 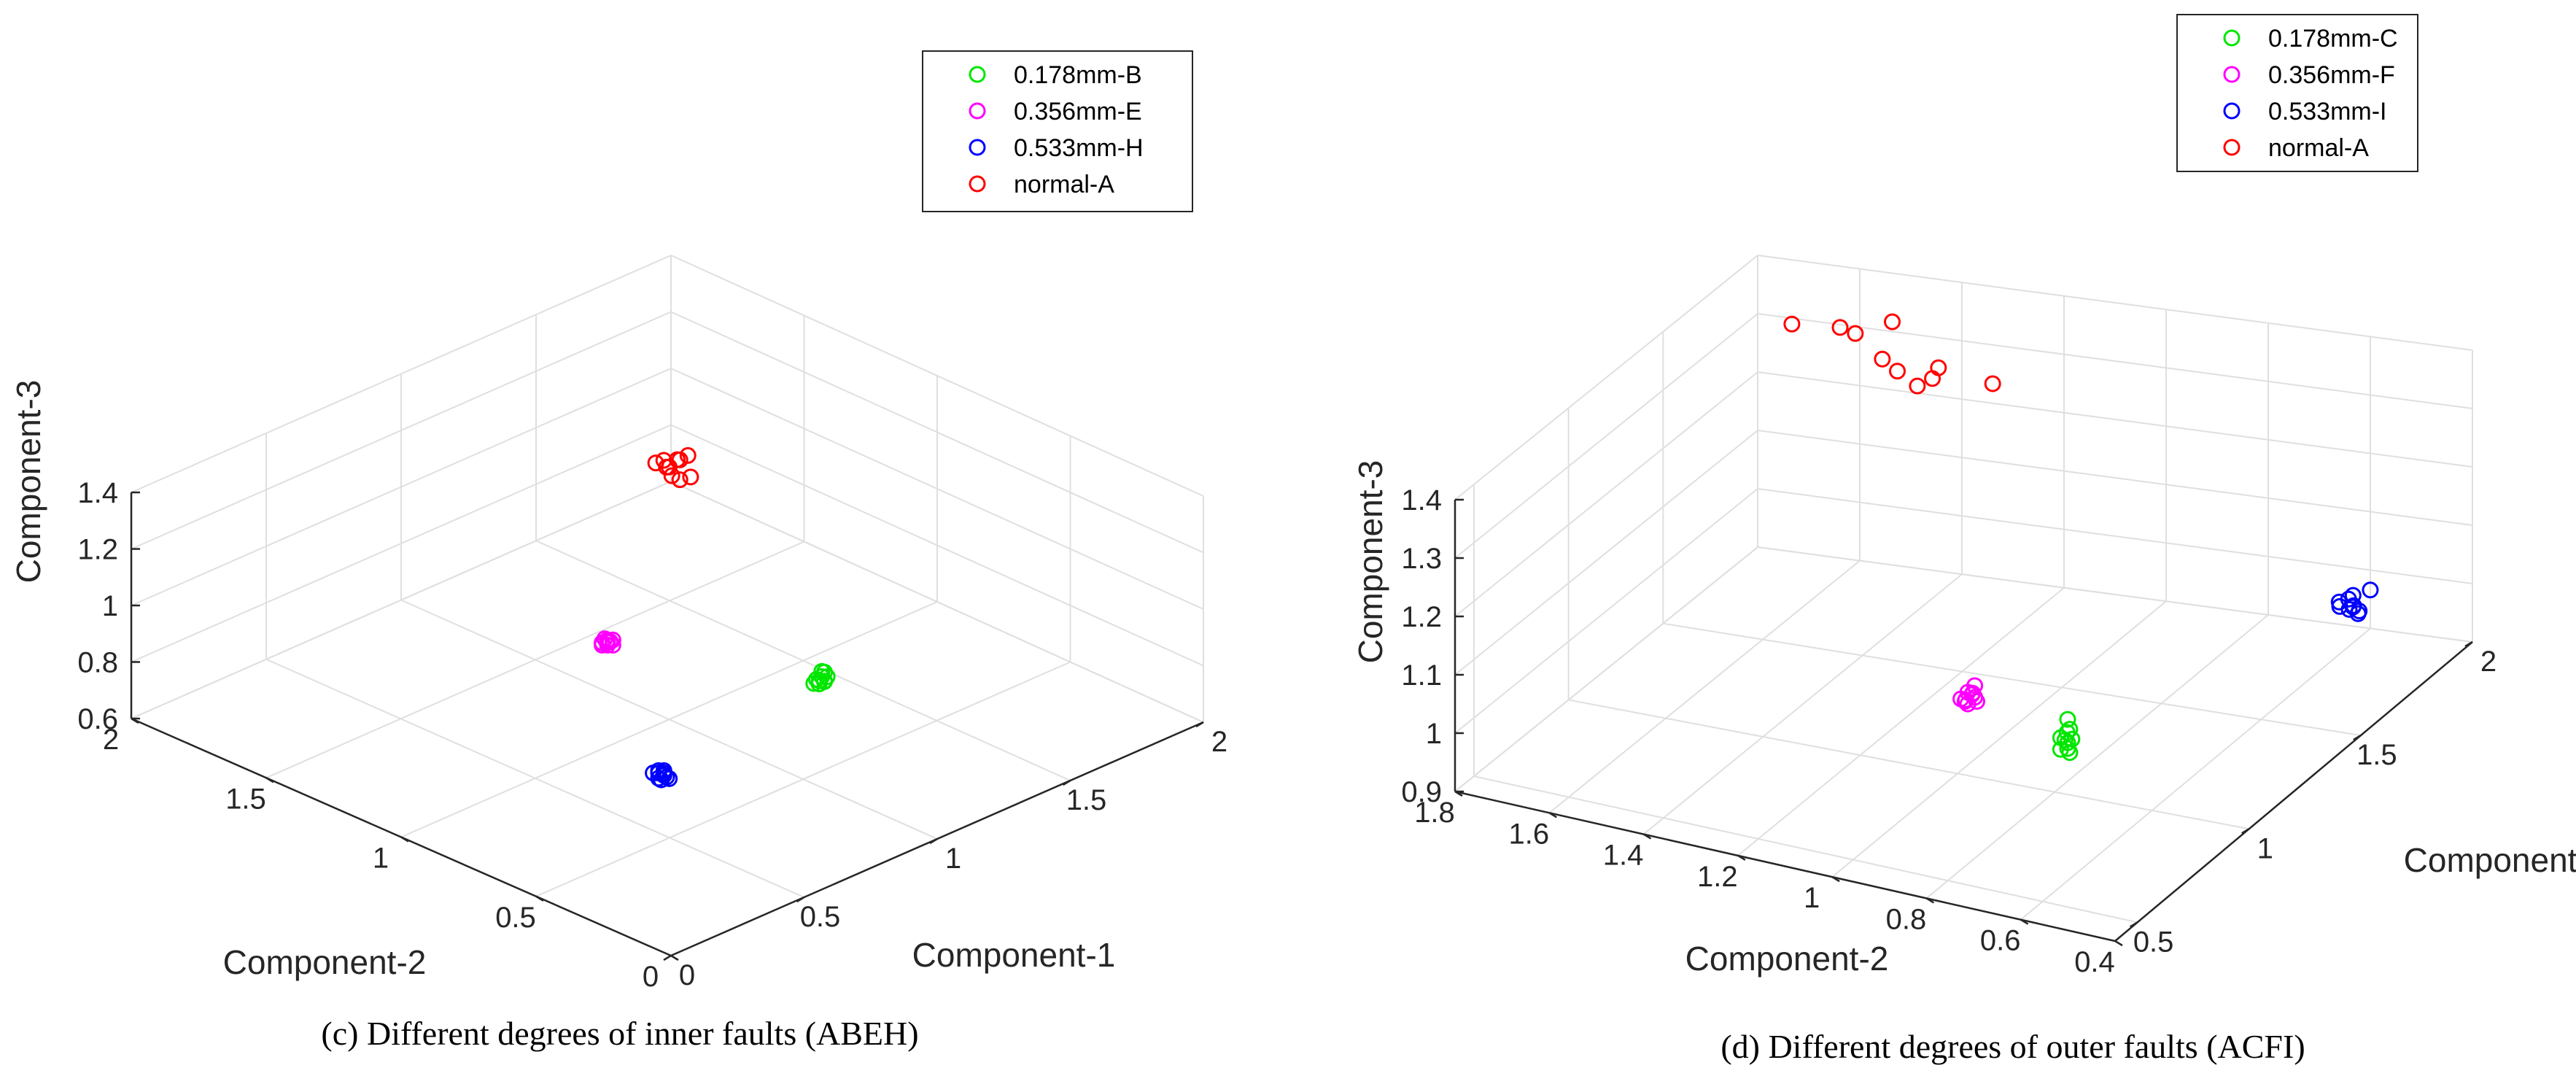 I want to click on y-tick-label: 0, so click(x=651, y=977).